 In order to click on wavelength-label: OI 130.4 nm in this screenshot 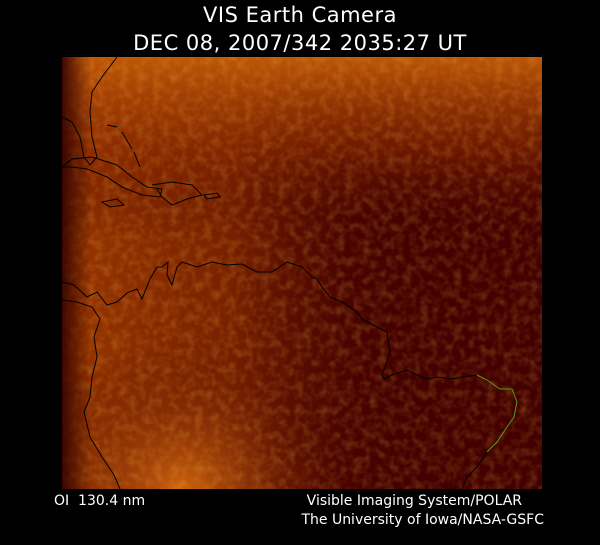, I will do `click(100, 501)`.